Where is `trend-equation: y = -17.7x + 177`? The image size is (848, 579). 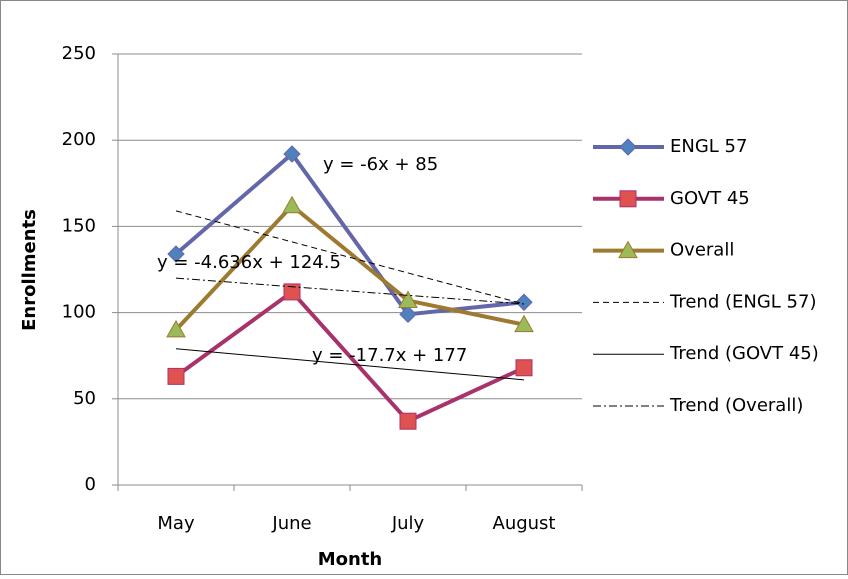
trend-equation: y = -17.7x + 177 is located at coordinates (389, 355).